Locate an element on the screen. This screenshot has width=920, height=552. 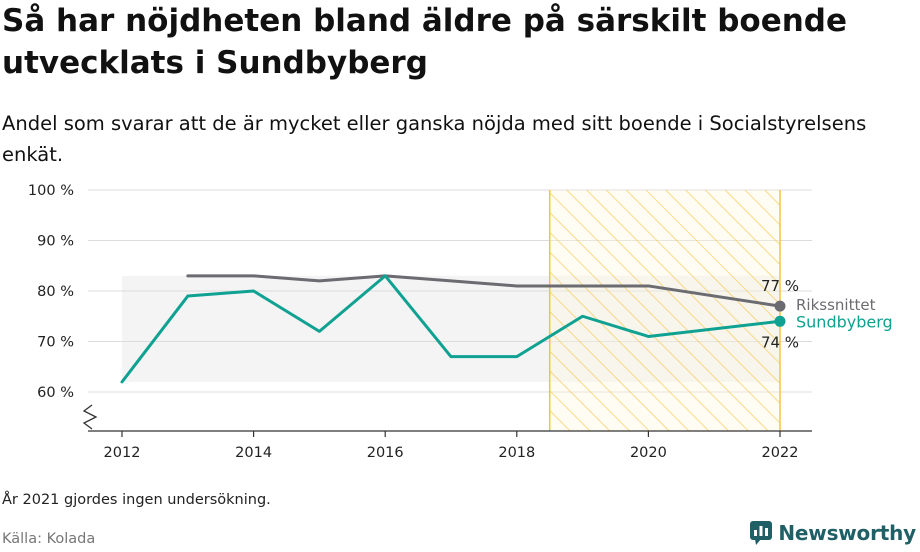
series-layer is located at coordinates (453, 329).